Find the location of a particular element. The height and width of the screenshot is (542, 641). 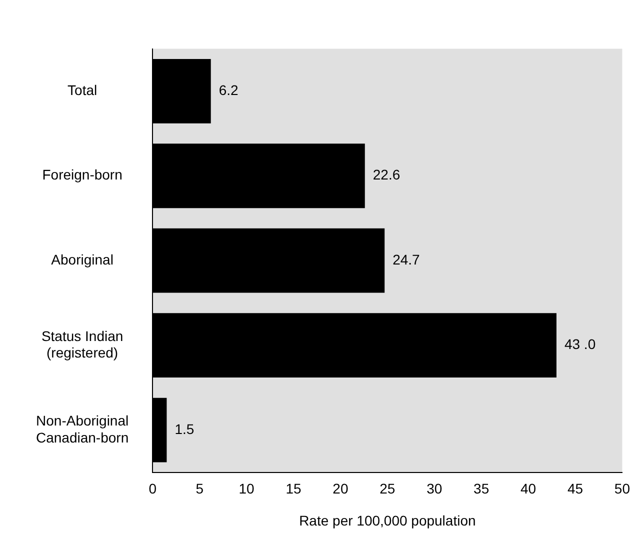

y-tick-label: Foreign-born is located at coordinates (82, 174).